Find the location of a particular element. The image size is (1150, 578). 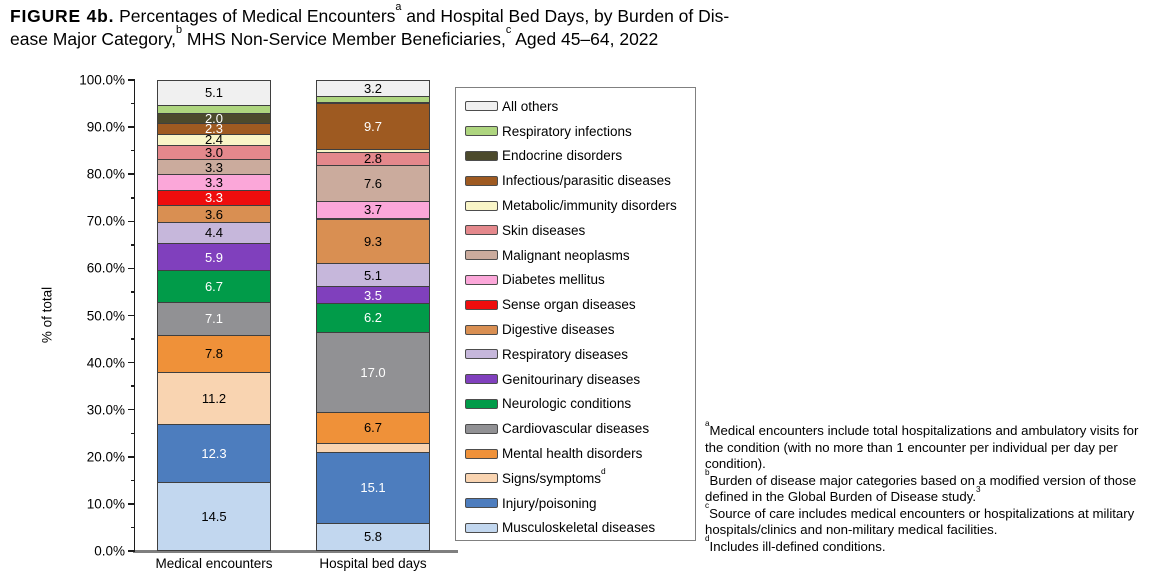

segment-value-label: 7.6 is located at coordinates (373, 183).